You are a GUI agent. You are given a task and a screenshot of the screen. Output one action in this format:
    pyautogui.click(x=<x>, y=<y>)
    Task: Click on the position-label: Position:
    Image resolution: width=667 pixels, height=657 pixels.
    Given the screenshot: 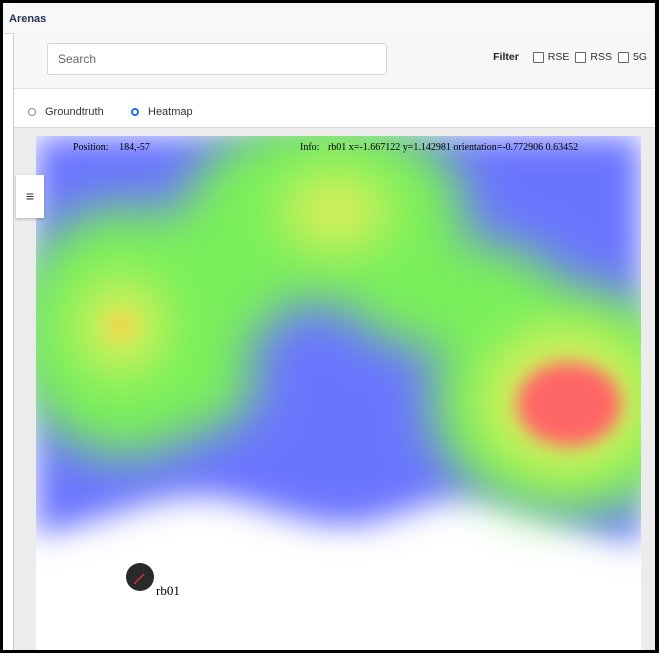 What is the action you would take?
    pyautogui.click(x=91, y=147)
    